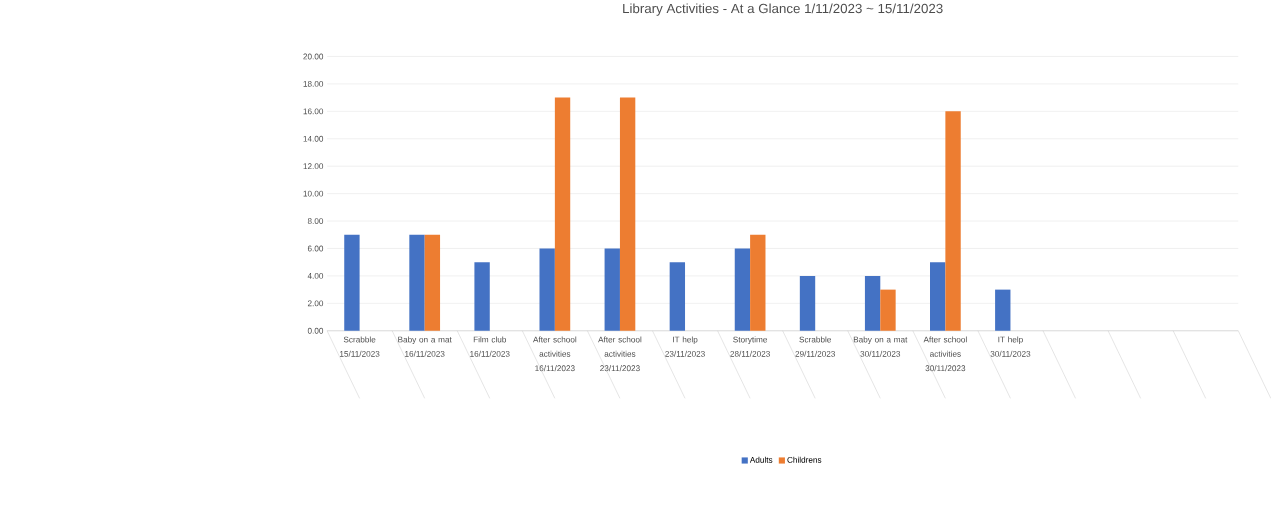 The width and height of the screenshot is (1271, 529). I want to click on y-tick-label: 6.00, so click(315, 248).